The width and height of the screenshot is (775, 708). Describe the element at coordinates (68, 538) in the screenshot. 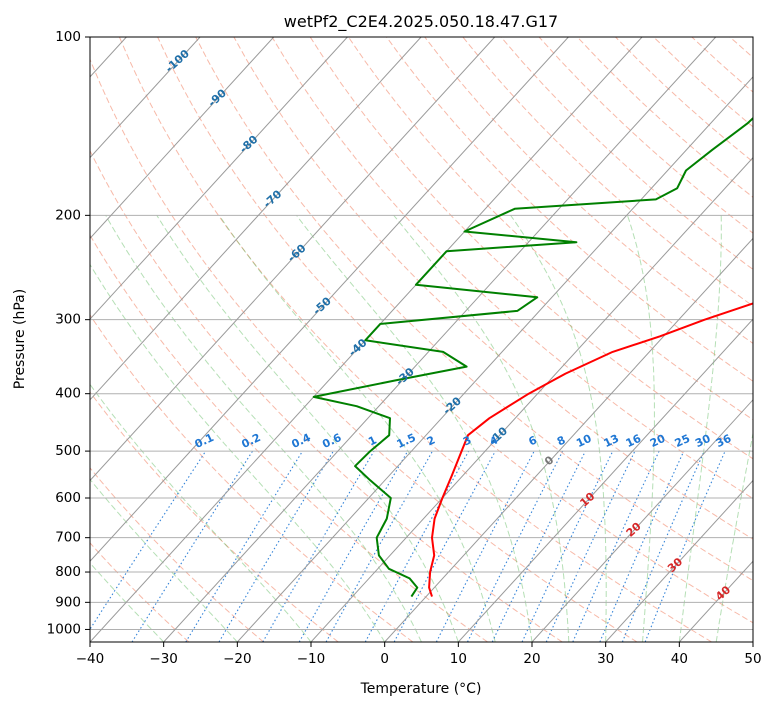

I see `y-tick-label: 700` at that location.